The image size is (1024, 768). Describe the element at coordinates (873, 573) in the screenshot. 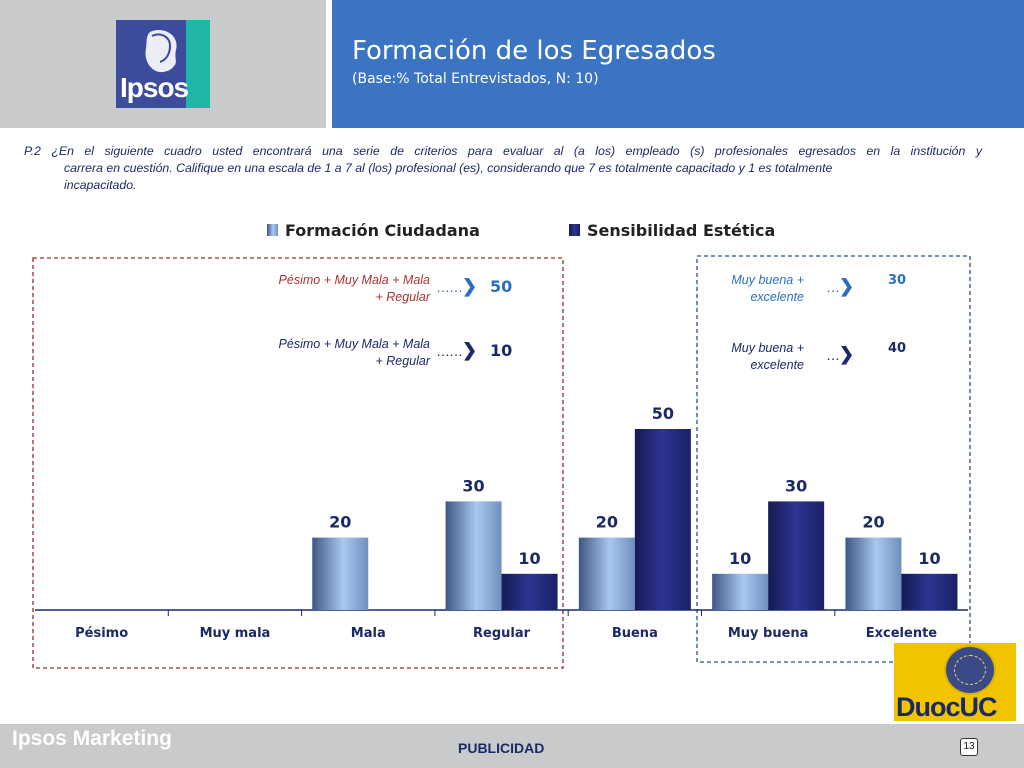

I see `bar-formacion-excelente` at that location.